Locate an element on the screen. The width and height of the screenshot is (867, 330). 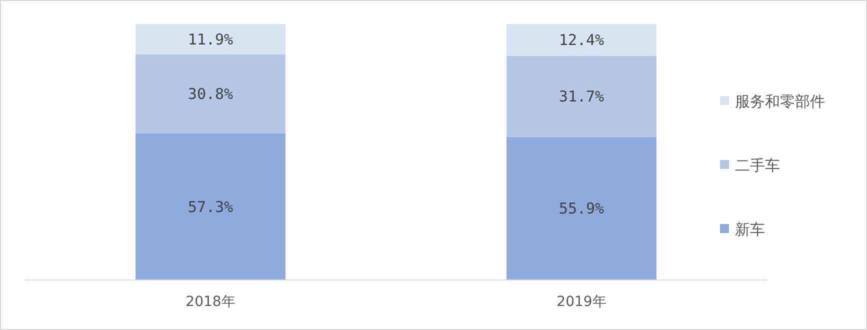
legend-label: 新车 is located at coordinates (750, 229).